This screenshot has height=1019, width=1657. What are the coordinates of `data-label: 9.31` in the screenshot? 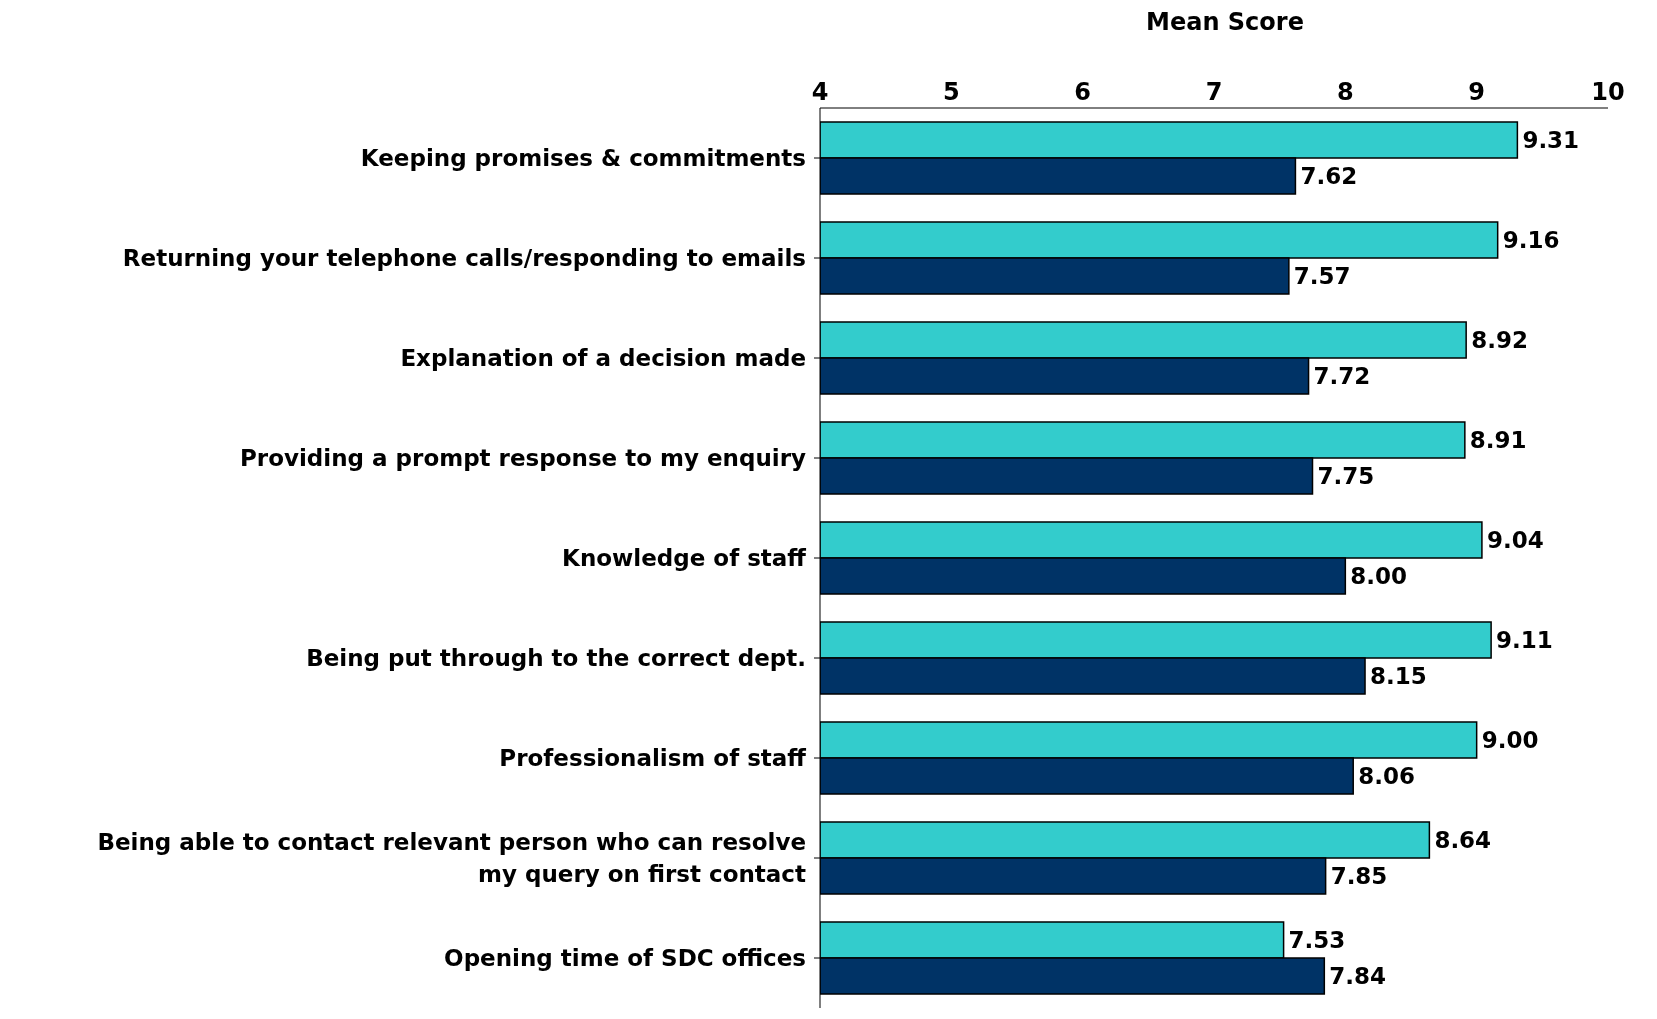 It's located at (1551, 140).